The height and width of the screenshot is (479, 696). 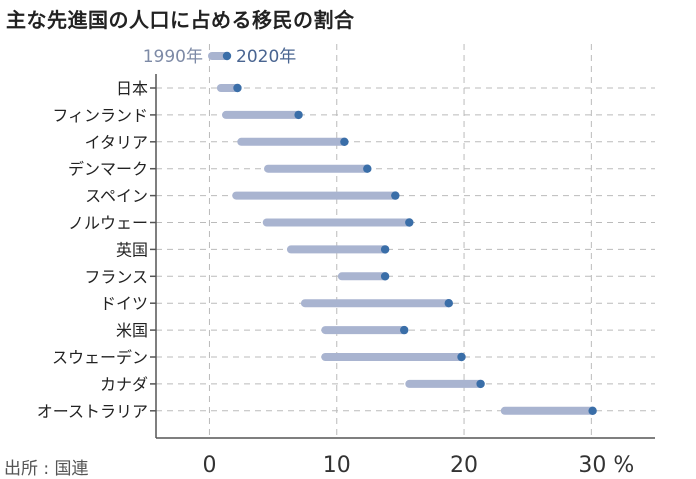 I want to click on legend-label-1990: 1990年, so click(x=173, y=57).